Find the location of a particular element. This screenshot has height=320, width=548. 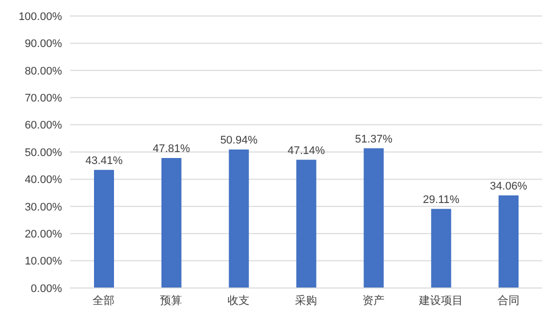

x-tick-label: 预算 is located at coordinates (171, 300).